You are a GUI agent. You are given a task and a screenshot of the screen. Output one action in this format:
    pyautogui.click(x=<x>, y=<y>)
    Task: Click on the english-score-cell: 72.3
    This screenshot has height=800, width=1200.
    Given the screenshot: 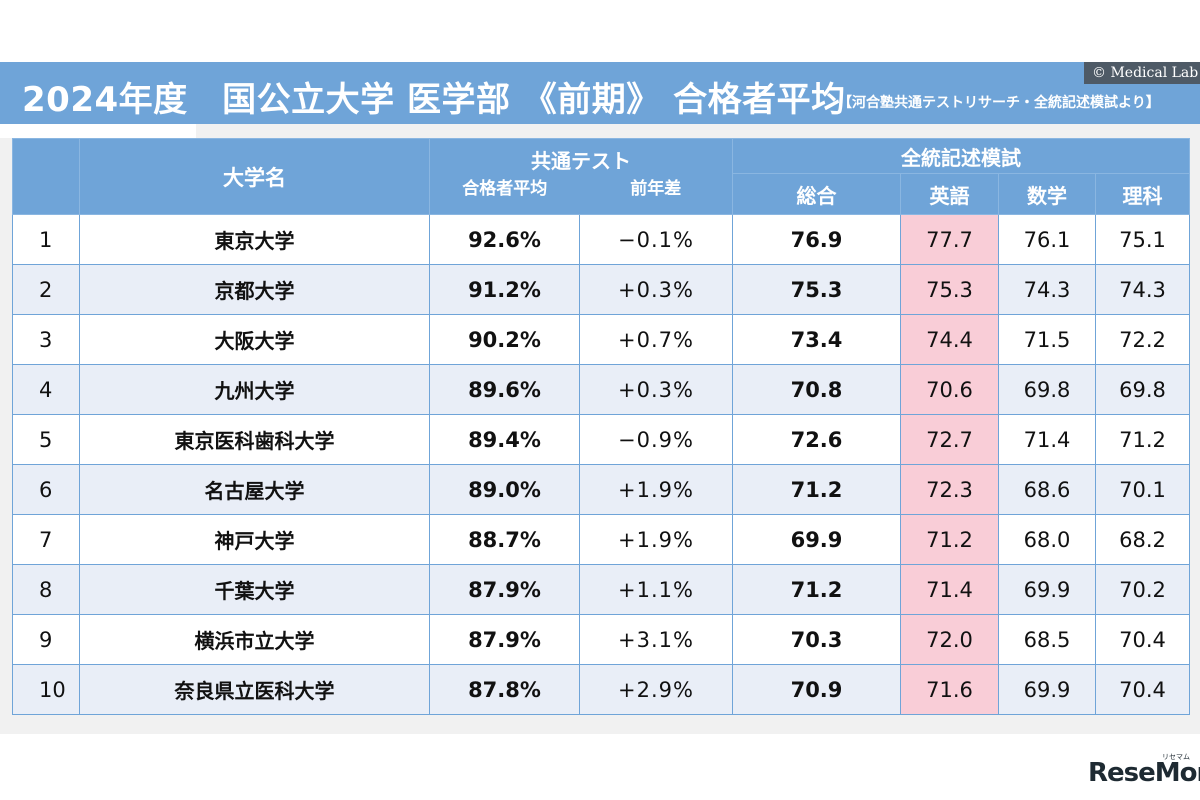 What is the action you would take?
    pyautogui.click(x=949, y=489)
    